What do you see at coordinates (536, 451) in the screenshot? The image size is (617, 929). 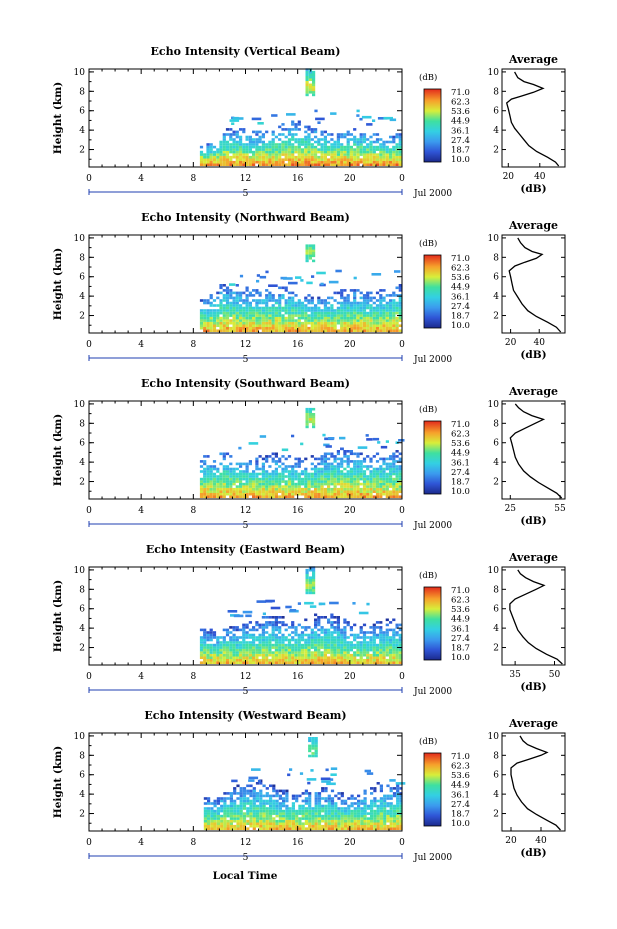 I see `profile-line` at bounding box center [536, 451].